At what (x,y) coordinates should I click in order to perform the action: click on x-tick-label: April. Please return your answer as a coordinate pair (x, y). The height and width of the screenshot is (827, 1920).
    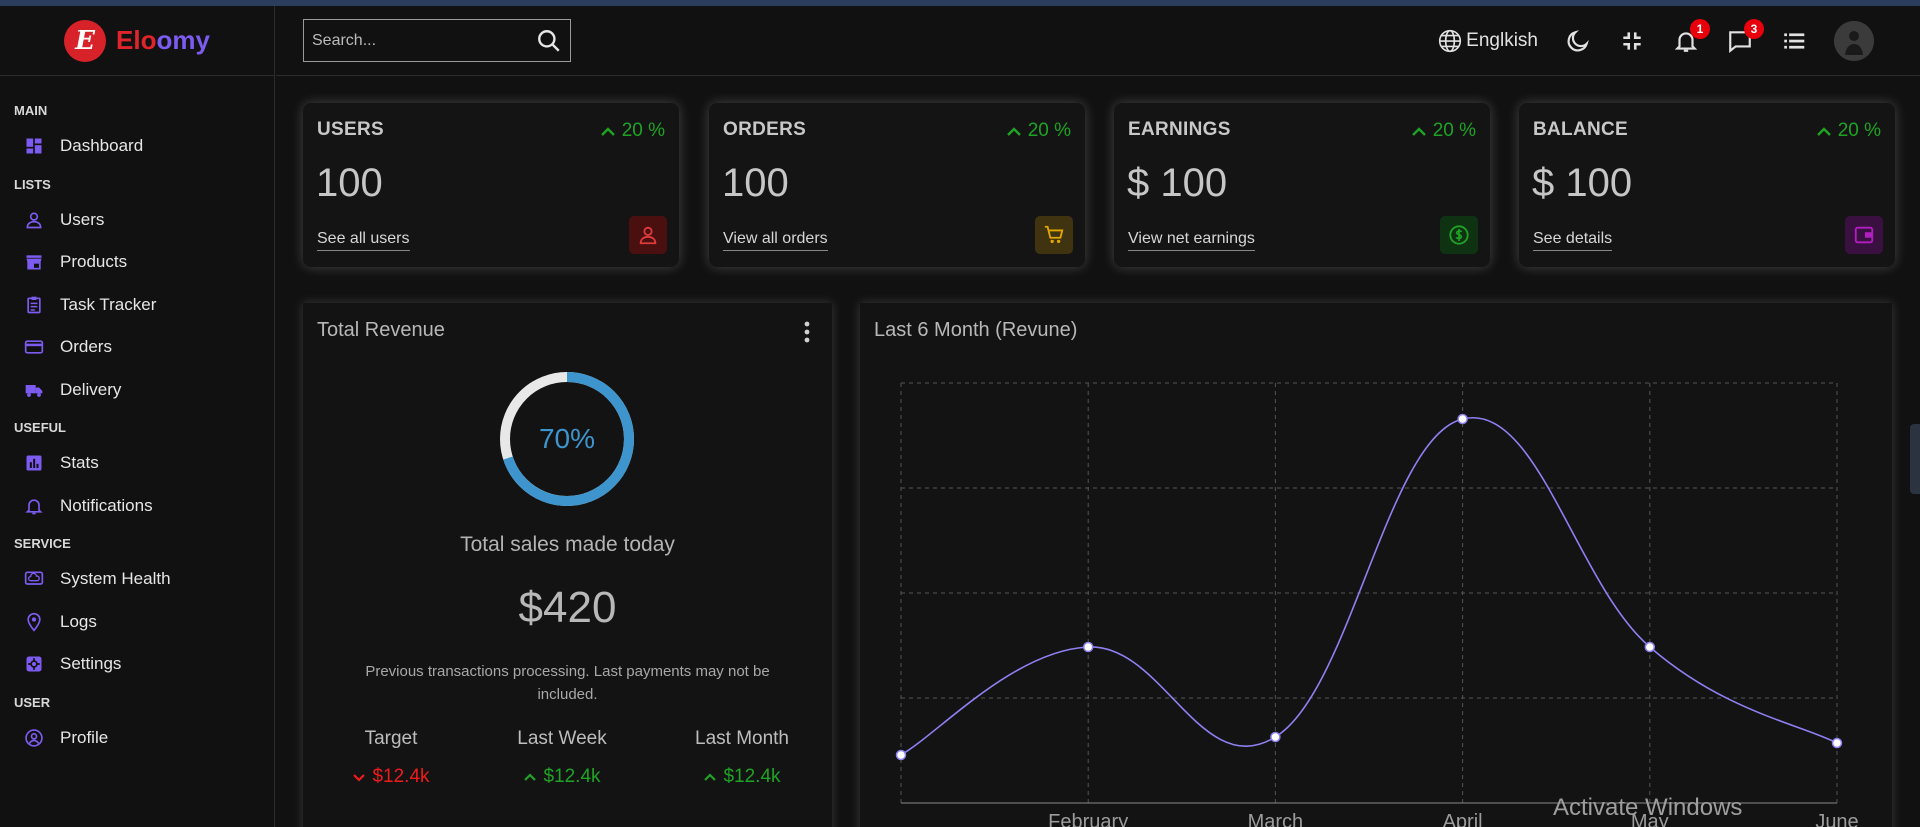
    Looking at the image, I should click on (1463, 819).